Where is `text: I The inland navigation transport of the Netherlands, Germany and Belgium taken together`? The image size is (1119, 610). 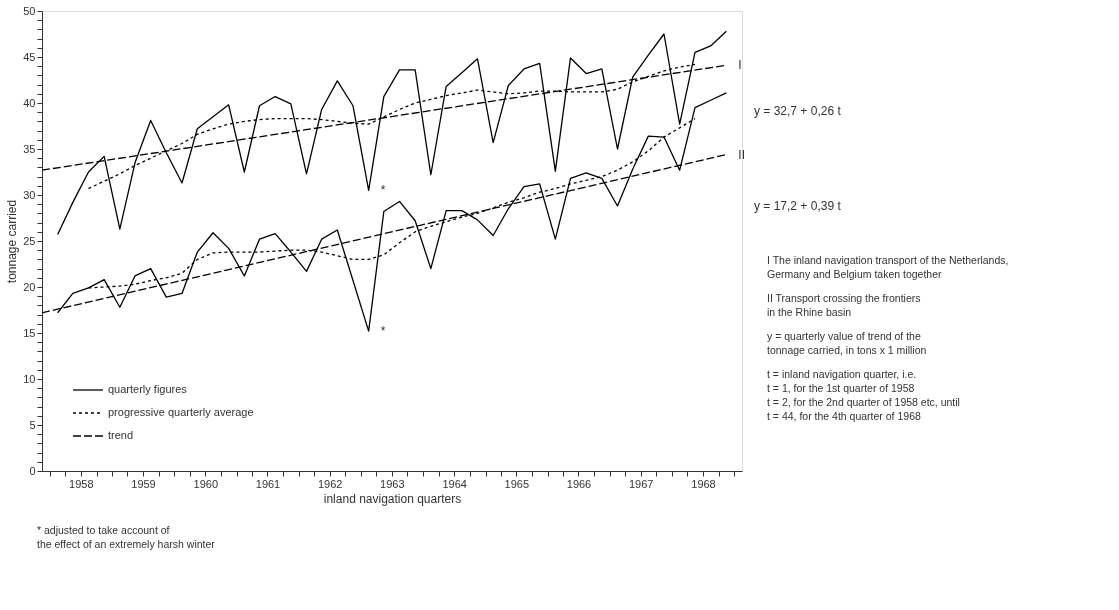
text: I The inland navigation transport of the Netherlands, Germany and Belgium taken together is located at coordinates (888, 267).